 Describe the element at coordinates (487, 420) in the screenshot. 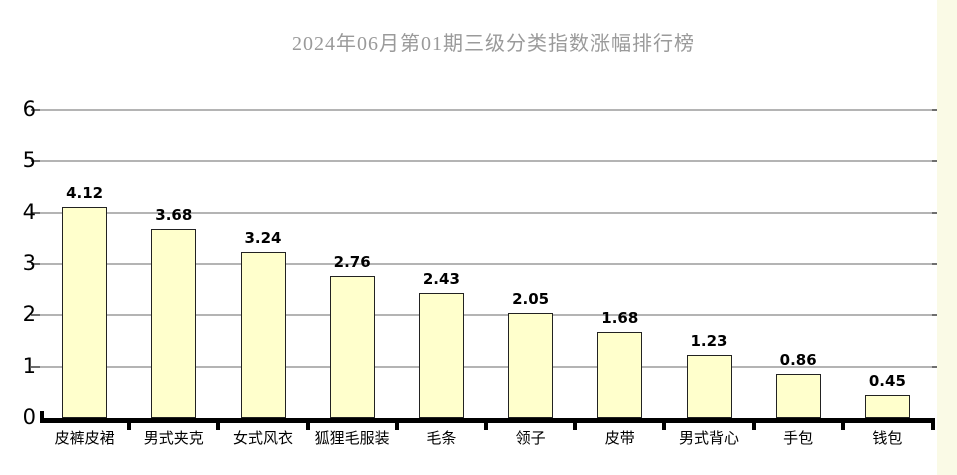

I see `x-axis-line` at that location.